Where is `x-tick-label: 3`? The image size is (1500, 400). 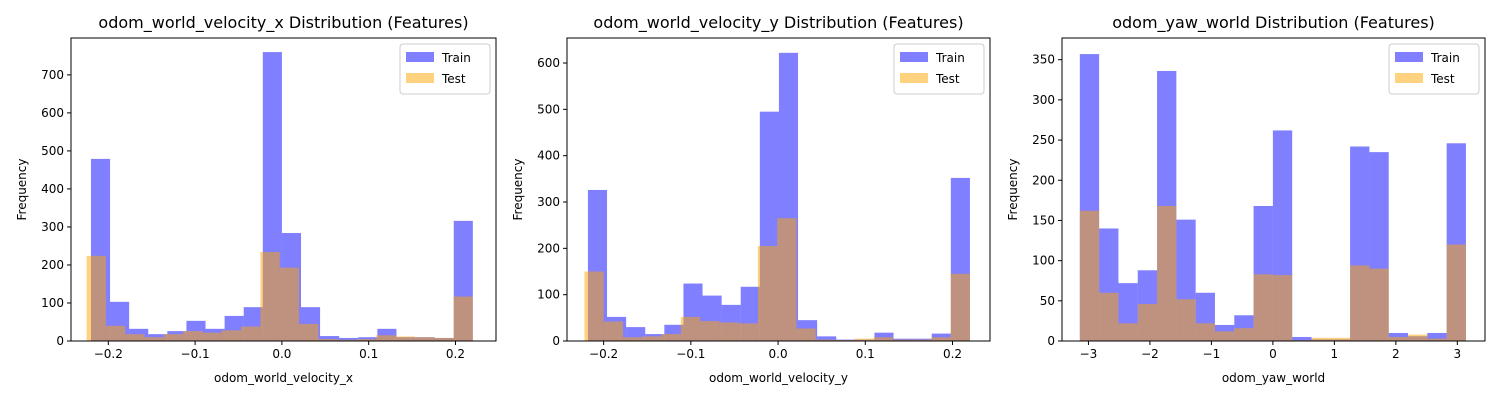 x-tick-label: 3 is located at coordinates (1458, 354).